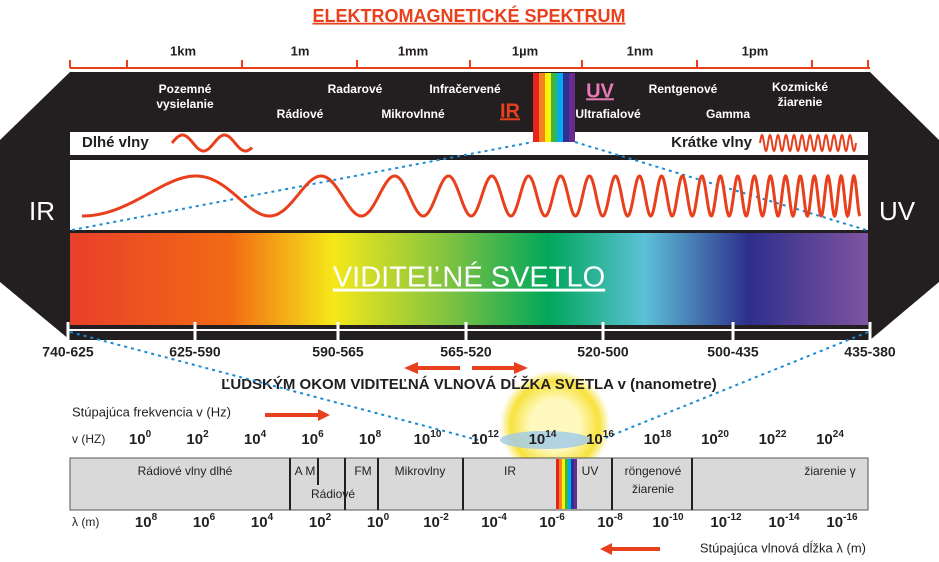 This screenshot has width=939, height=562. Describe the element at coordinates (436, 521) in the screenshot. I see `power-label: 10-2` at that location.